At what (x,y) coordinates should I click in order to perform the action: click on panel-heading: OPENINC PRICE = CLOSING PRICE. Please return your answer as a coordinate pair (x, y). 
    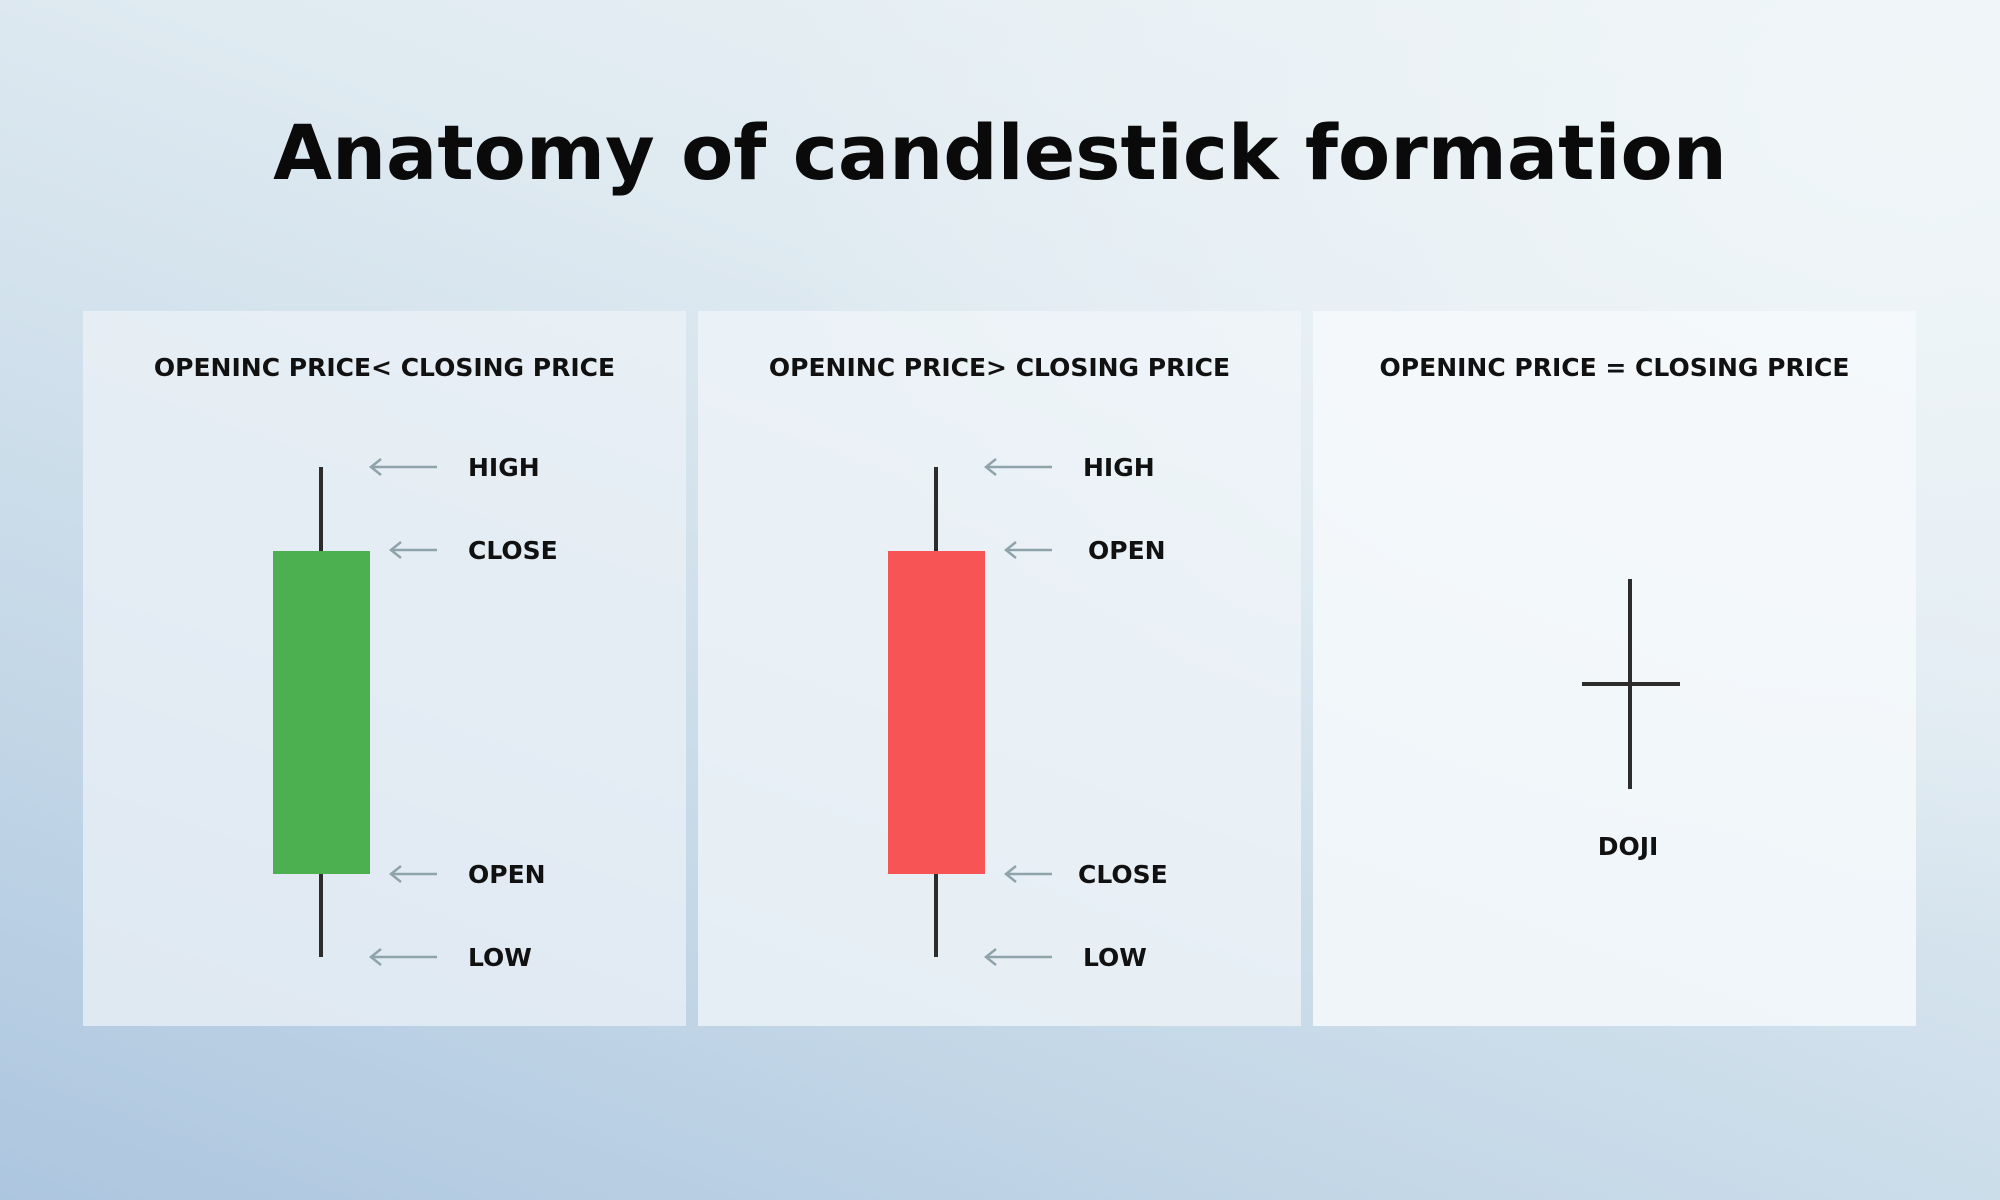
    Looking at the image, I should click on (1614, 367).